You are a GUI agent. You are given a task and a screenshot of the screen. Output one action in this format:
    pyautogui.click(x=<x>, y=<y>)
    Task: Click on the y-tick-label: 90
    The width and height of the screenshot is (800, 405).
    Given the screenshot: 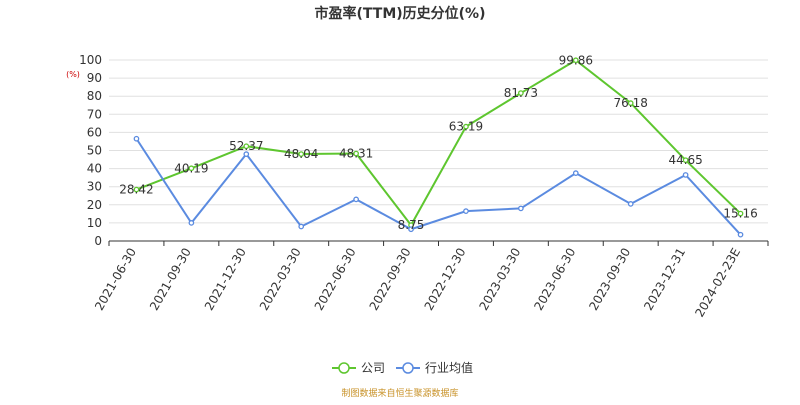 What is the action you would take?
    pyautogui.click(x=94, y=78)
    